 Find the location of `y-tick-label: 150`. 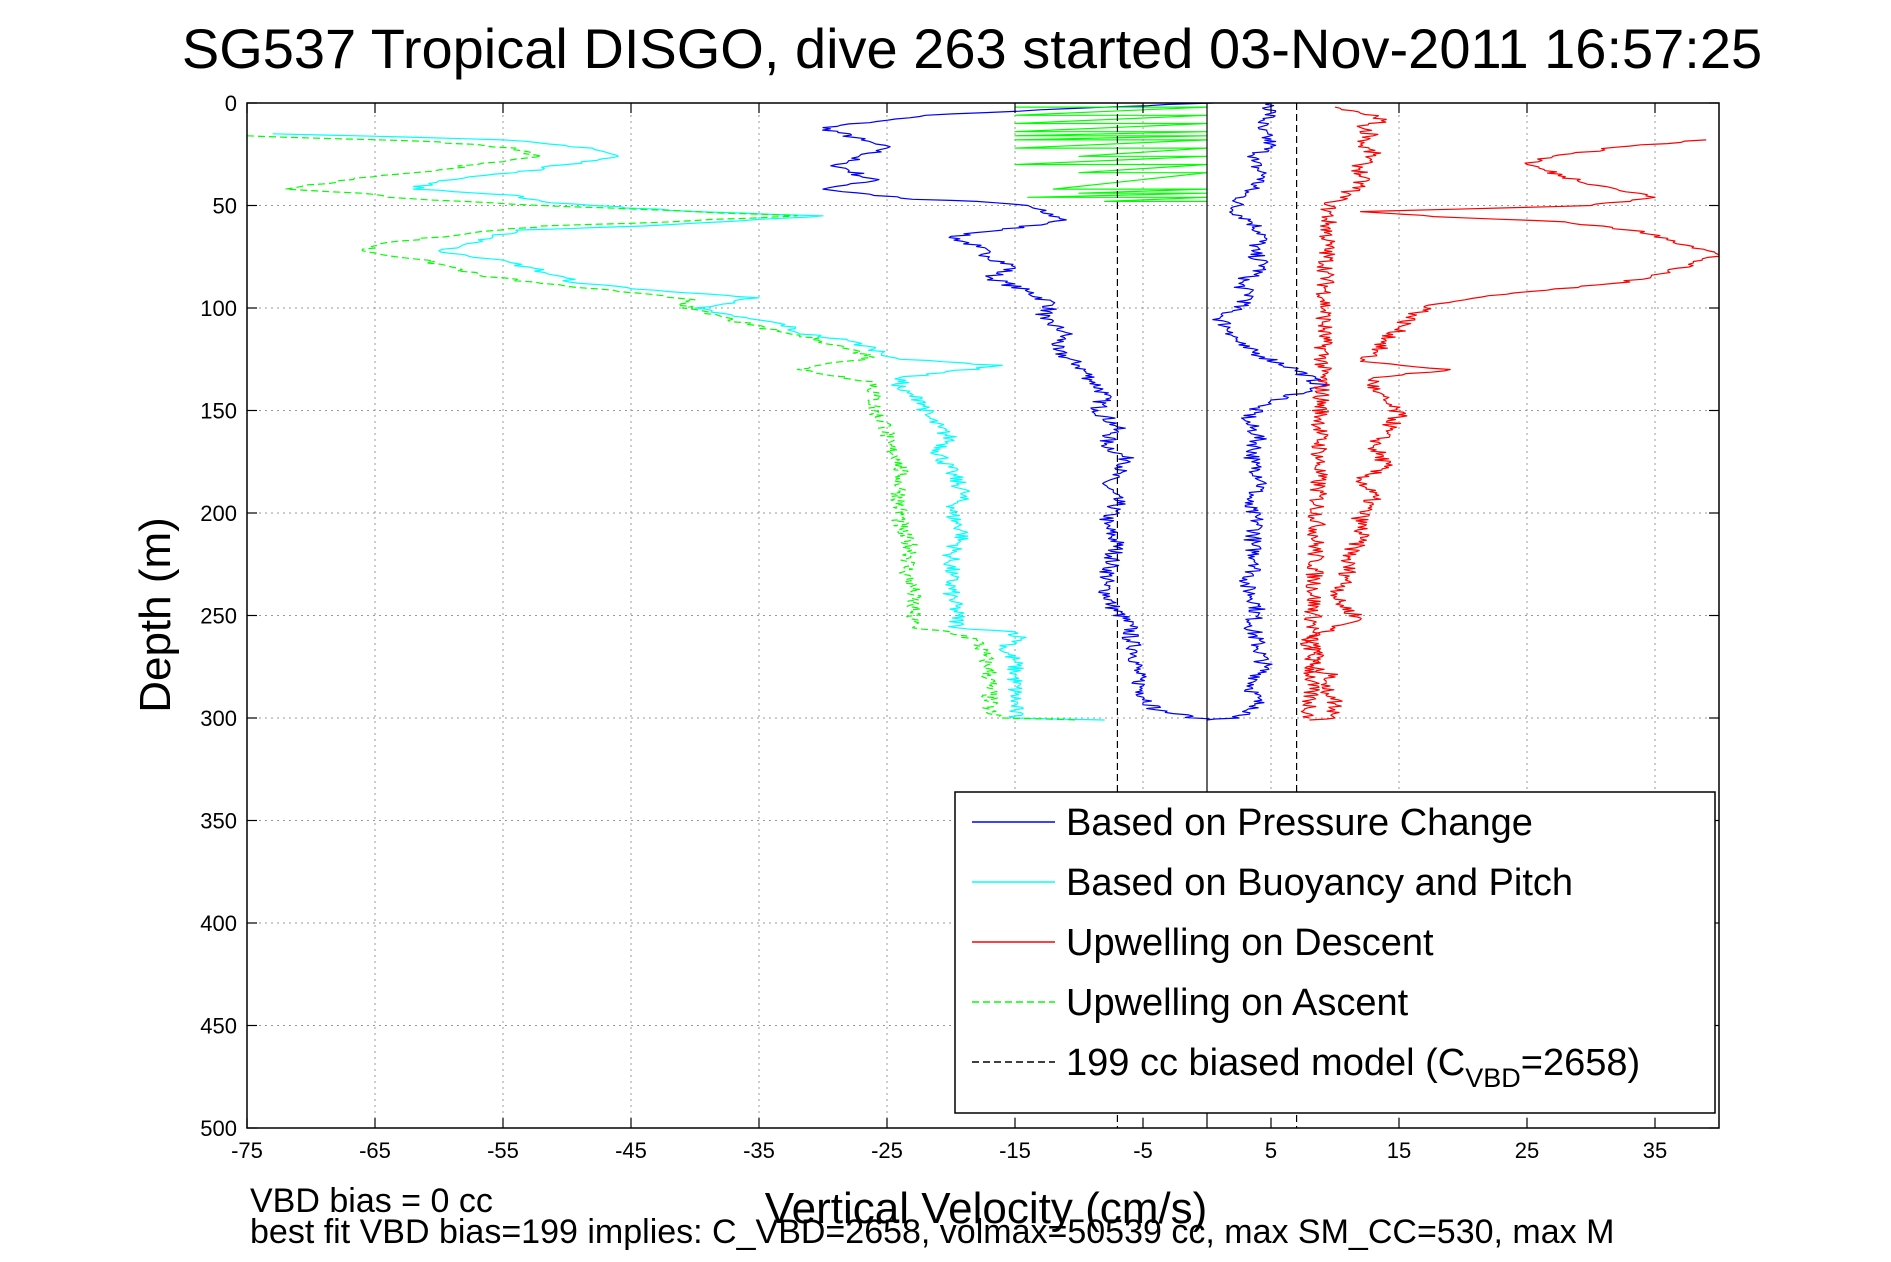

y-tick-label: 150 is located at coordinates (218, 411).